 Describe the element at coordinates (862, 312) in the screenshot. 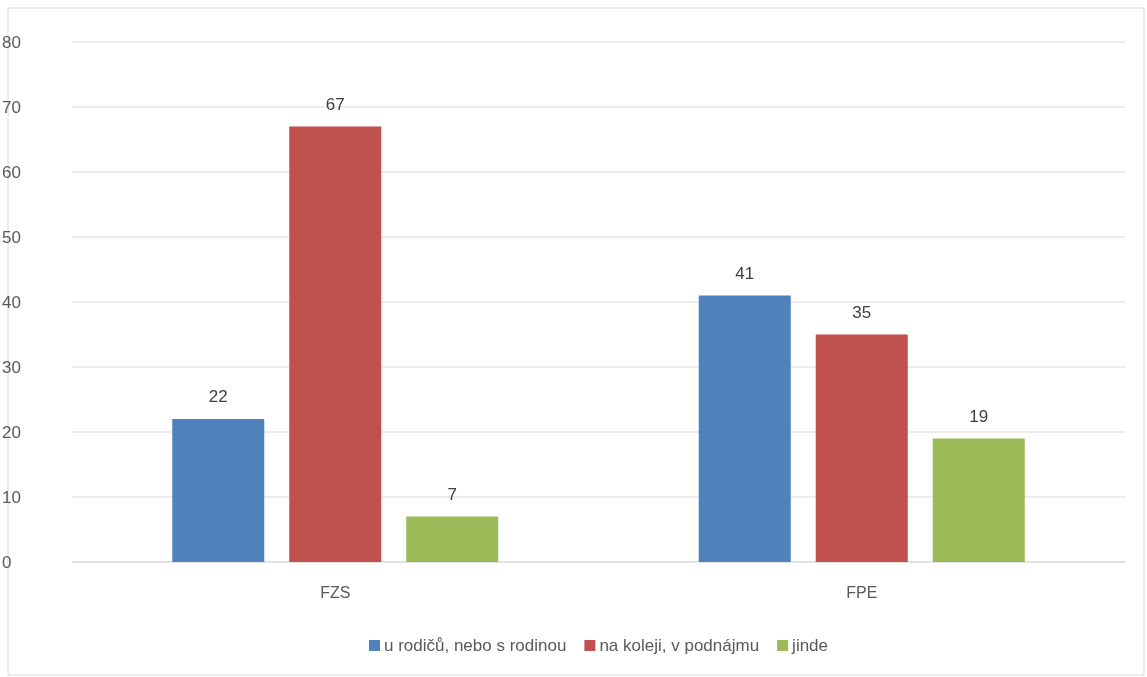

I see `data-label: 35` at that location.